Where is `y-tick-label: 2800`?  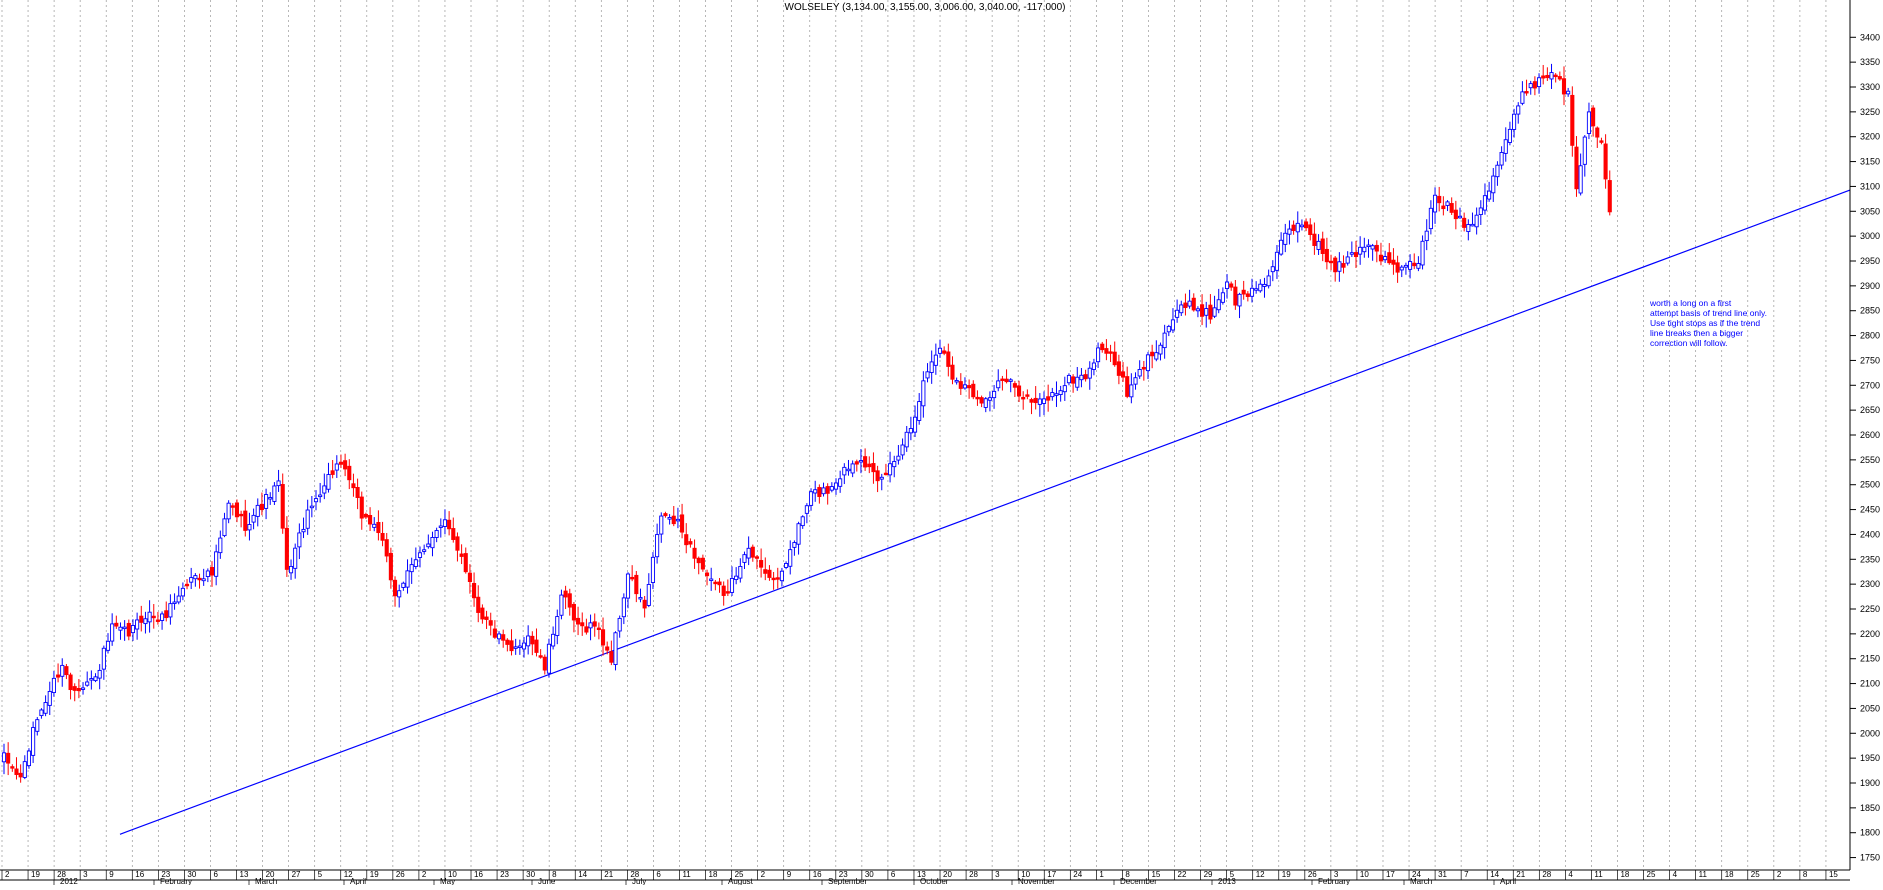 y-tick-label: 2800 is located at coordinates (1870, 336).